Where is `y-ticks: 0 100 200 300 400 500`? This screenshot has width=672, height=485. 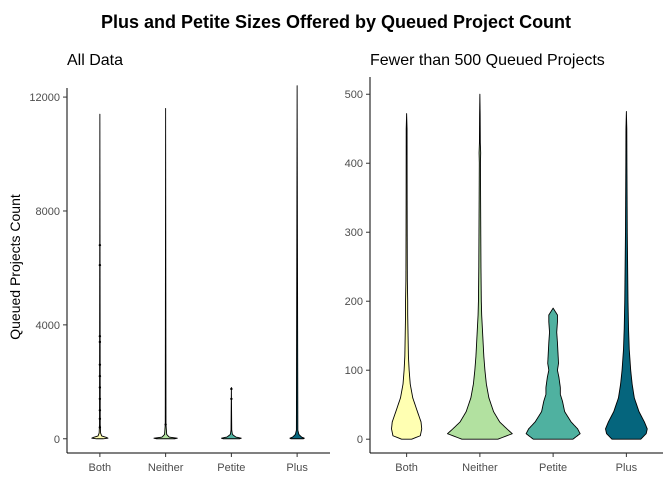
y-ticks: 0 100 200 300 400 500 is located at coordinates (357, 267).